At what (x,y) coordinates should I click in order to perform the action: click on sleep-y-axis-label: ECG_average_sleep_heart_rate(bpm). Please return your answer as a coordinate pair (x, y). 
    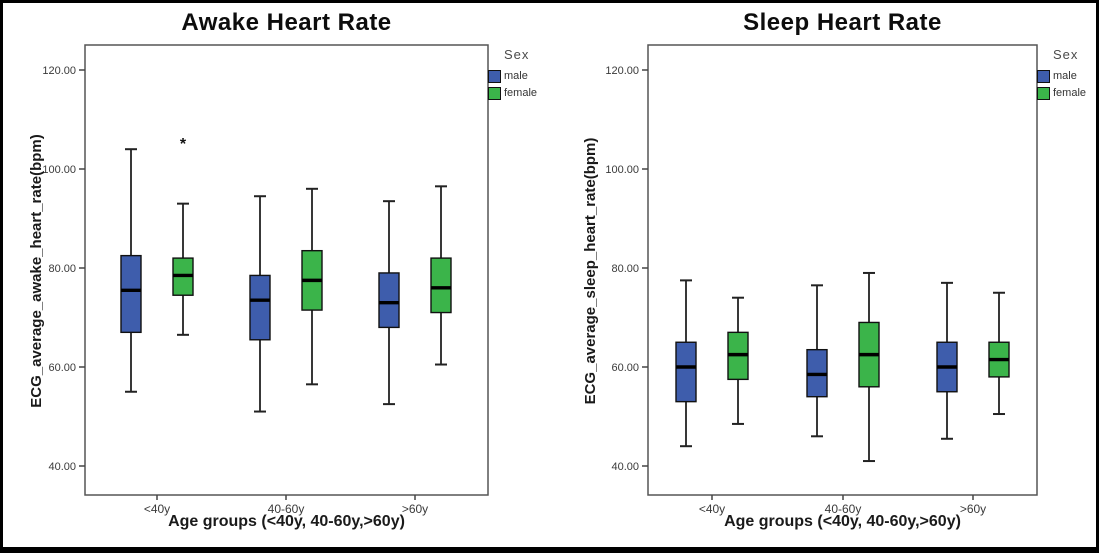
    Looking at the image, I should click on (590, 271).